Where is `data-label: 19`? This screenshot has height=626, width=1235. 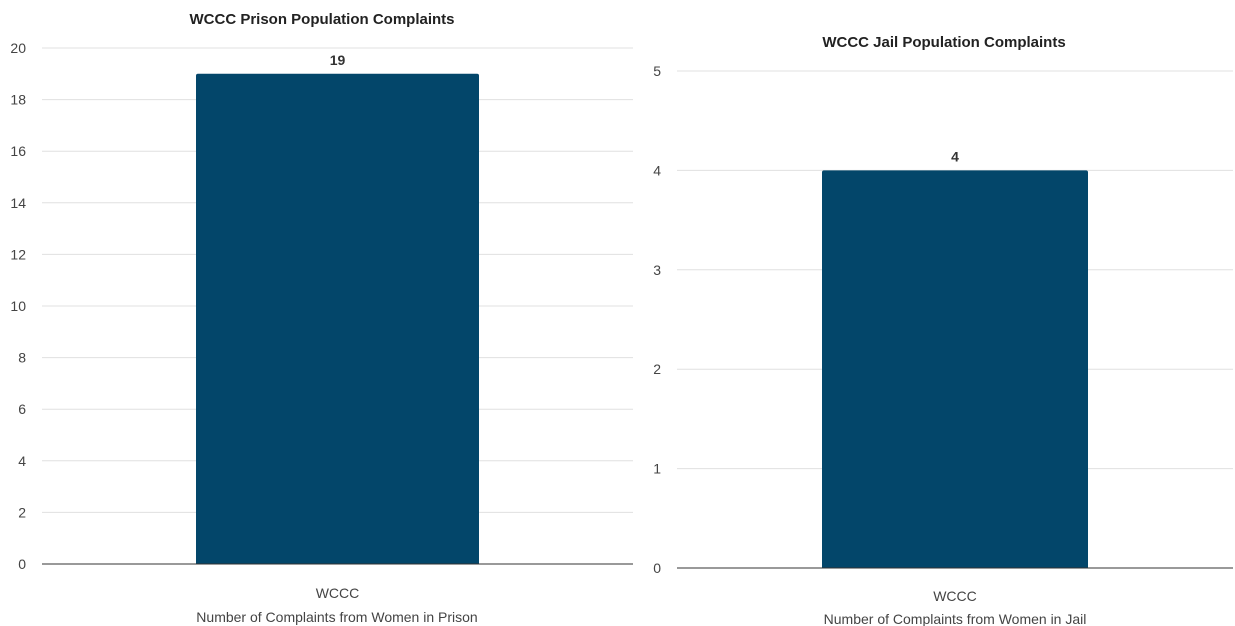 data-label: 19 is located at coordinates (338, 60).